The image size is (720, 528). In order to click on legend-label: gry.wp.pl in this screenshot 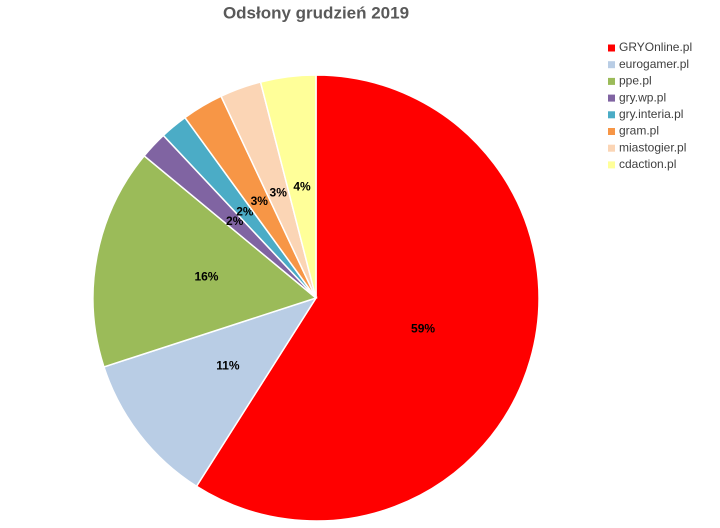, I will do `click(642, 97)`.